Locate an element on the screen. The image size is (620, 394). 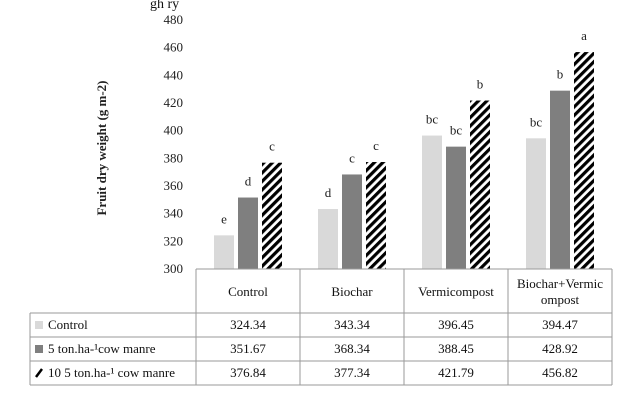
top-caption: gh ry is located at coordinates (164, 6).